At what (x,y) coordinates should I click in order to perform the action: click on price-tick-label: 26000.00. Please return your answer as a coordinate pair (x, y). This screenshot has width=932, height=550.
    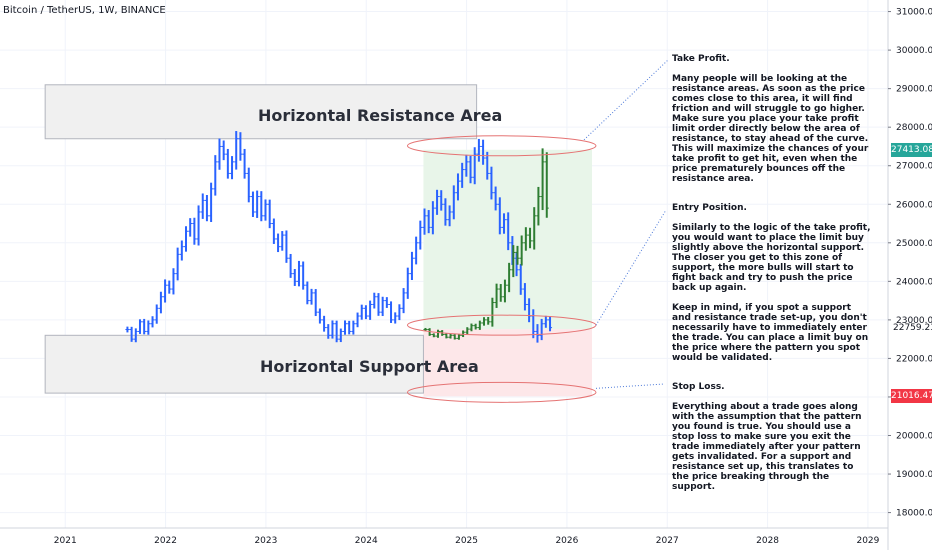
    Looking at the image, I should click on (914, 205).